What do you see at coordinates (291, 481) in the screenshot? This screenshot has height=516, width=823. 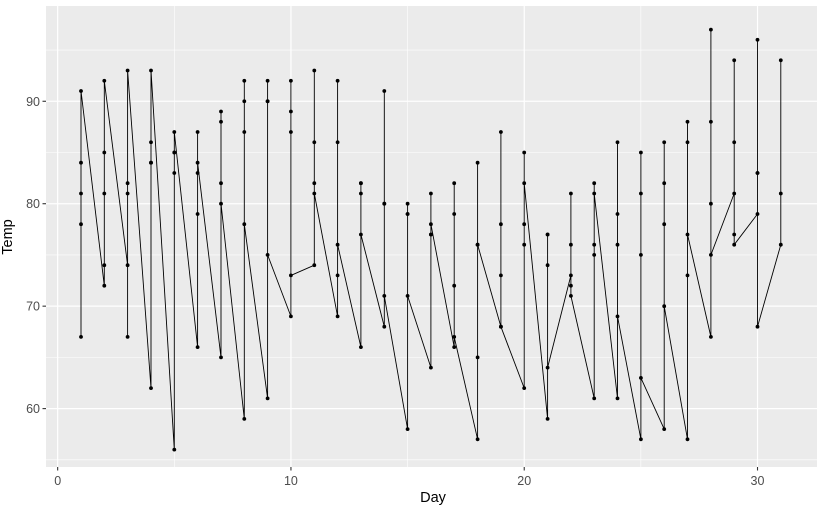 I see `x-tick-label: 10` at bounding box center [291, 481].